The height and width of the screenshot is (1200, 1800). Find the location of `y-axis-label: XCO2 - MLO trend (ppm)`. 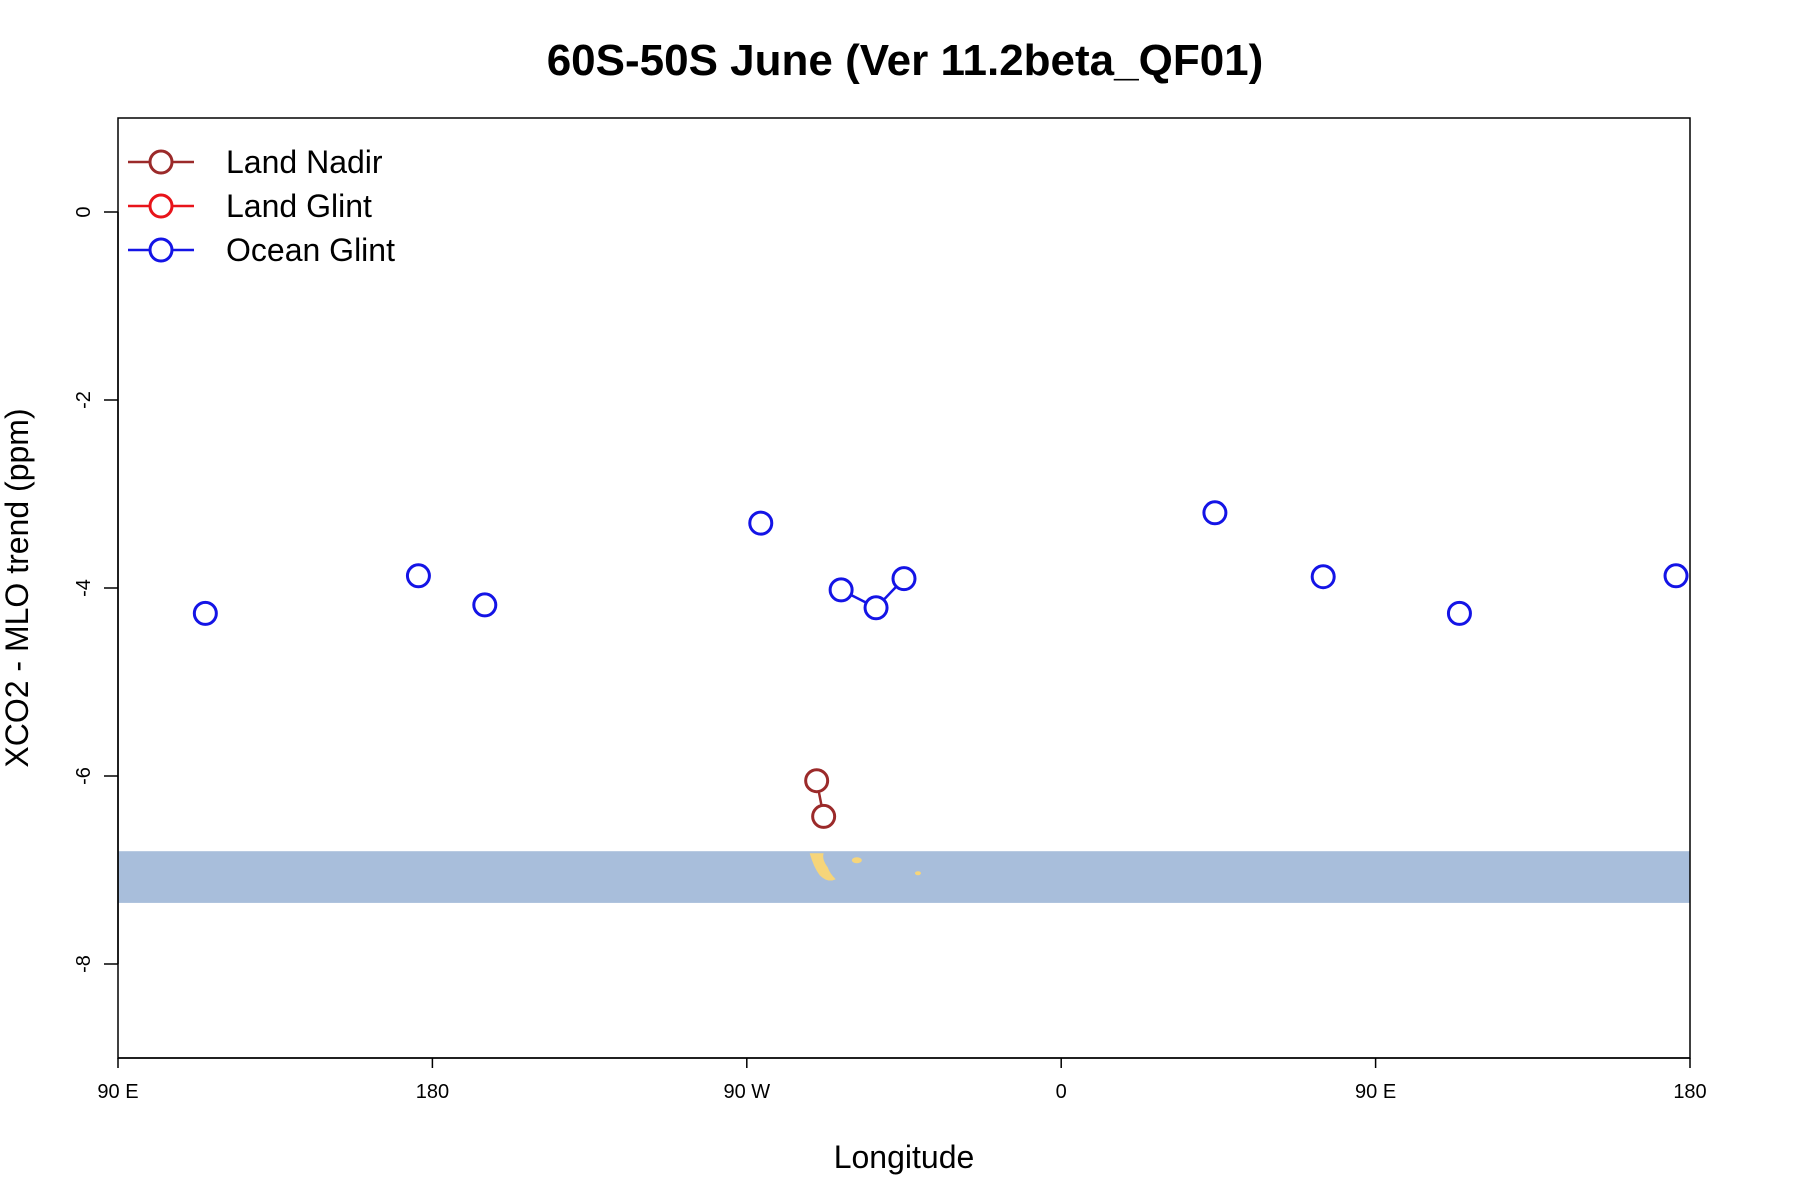

y-axis-label: XCO2 - MLO trend (ppm) is located at coordinates (17, 587).